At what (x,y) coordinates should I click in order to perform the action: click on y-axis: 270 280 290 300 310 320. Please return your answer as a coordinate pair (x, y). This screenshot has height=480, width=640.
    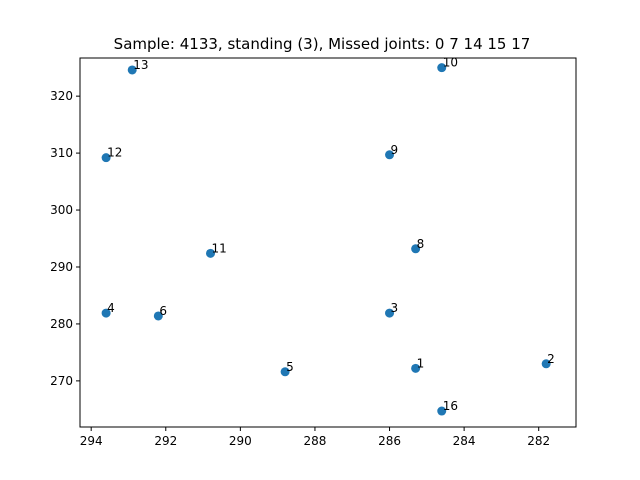
    Looking at the image, I should click on (65, 238).